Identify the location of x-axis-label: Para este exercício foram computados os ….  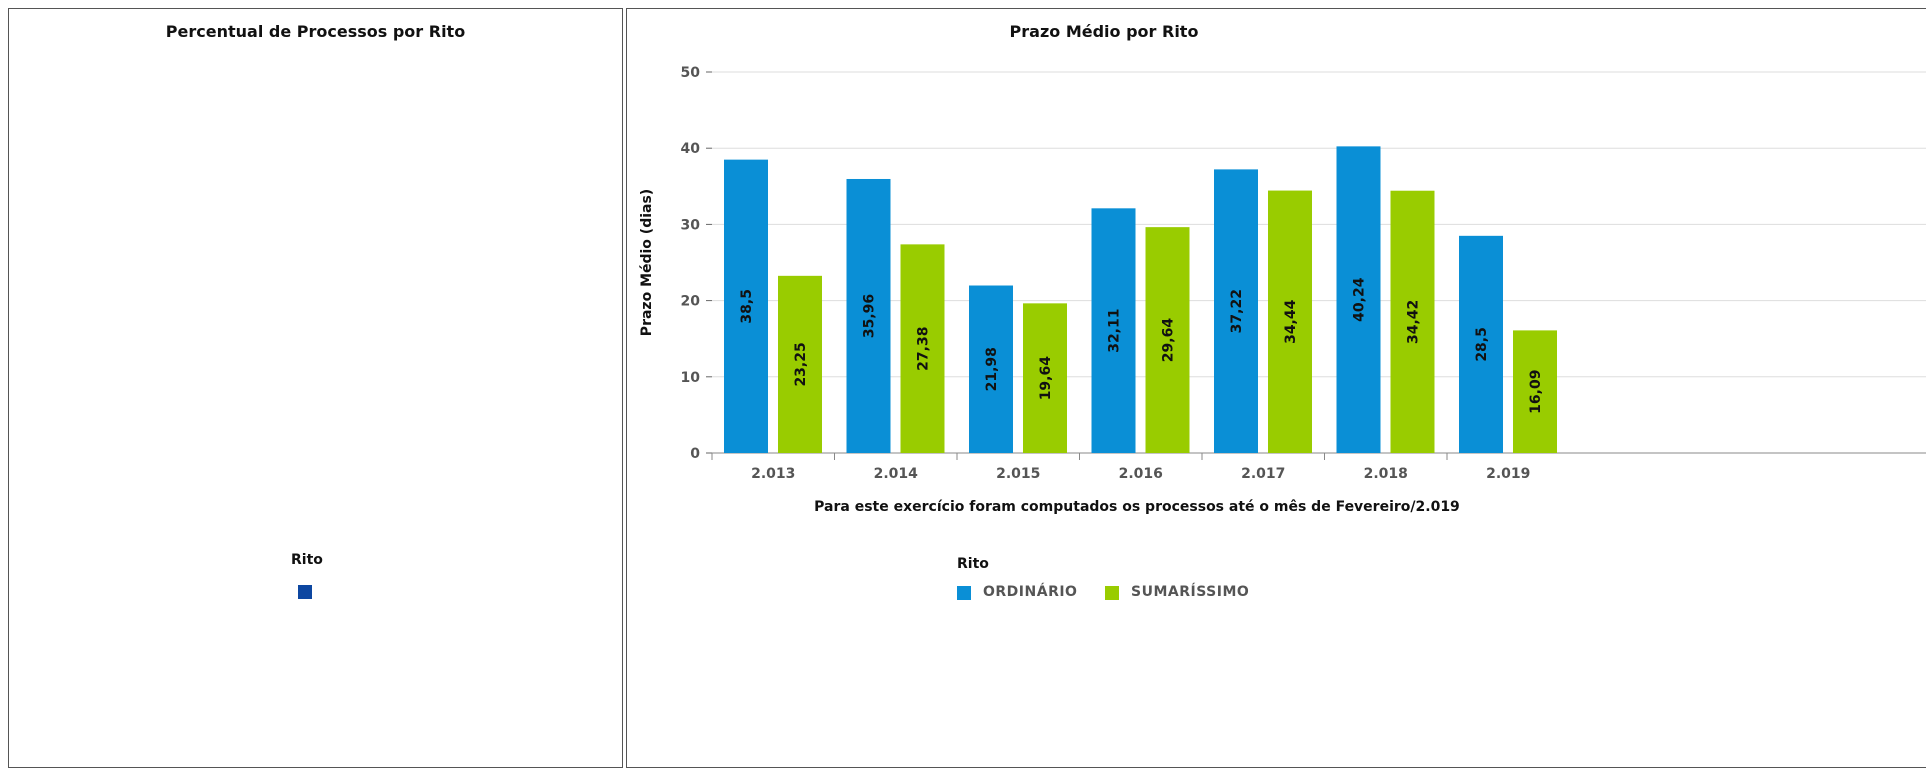
(1137, 507).